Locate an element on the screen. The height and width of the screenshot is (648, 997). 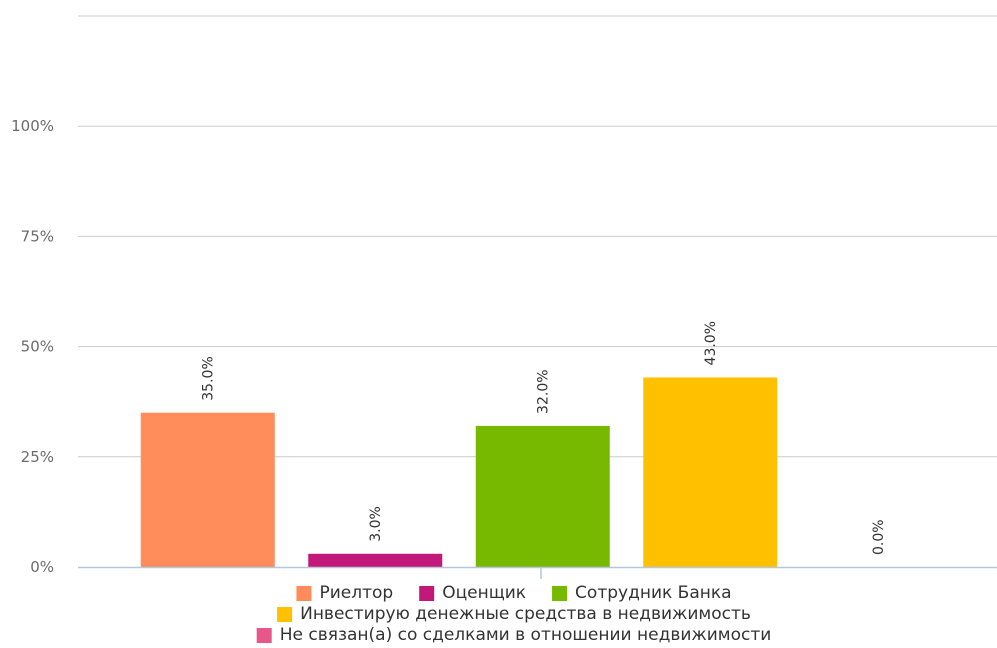
y-tick-label: 75% is located at coordinates (37, 236).